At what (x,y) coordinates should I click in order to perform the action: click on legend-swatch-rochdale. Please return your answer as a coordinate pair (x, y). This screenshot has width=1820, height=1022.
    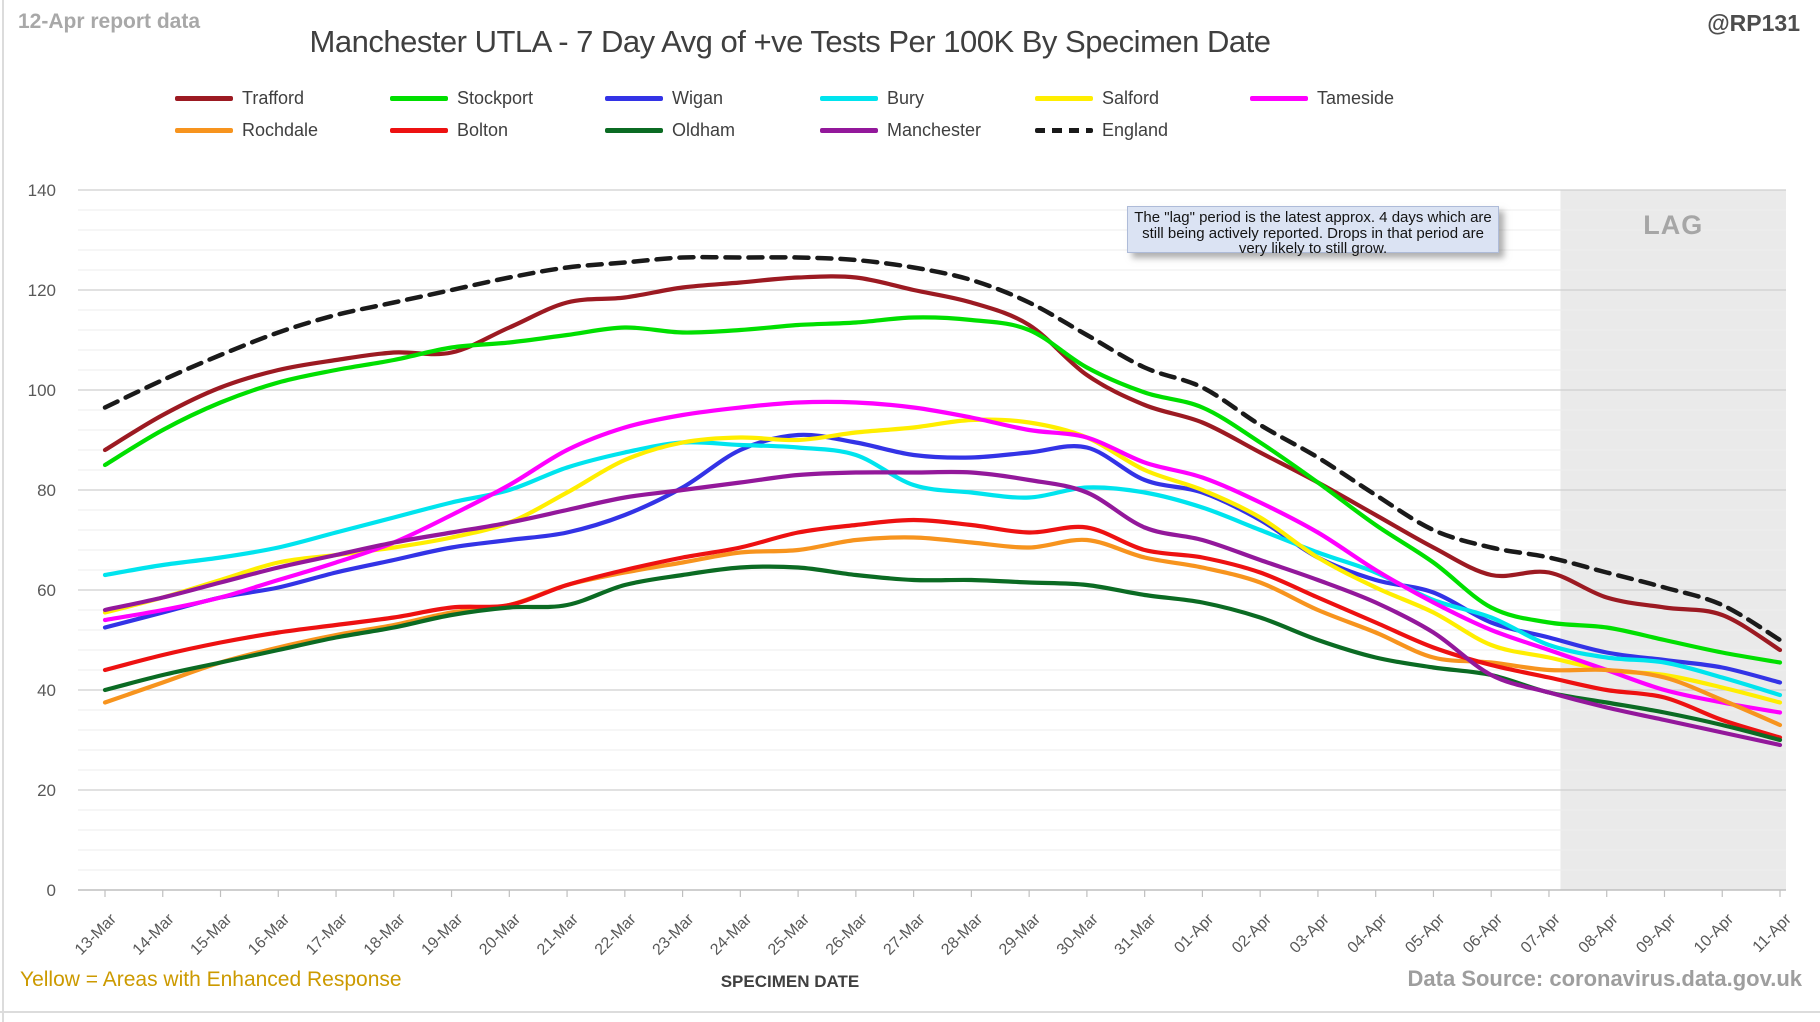
    Looking at the image, I should click on (204, 130).